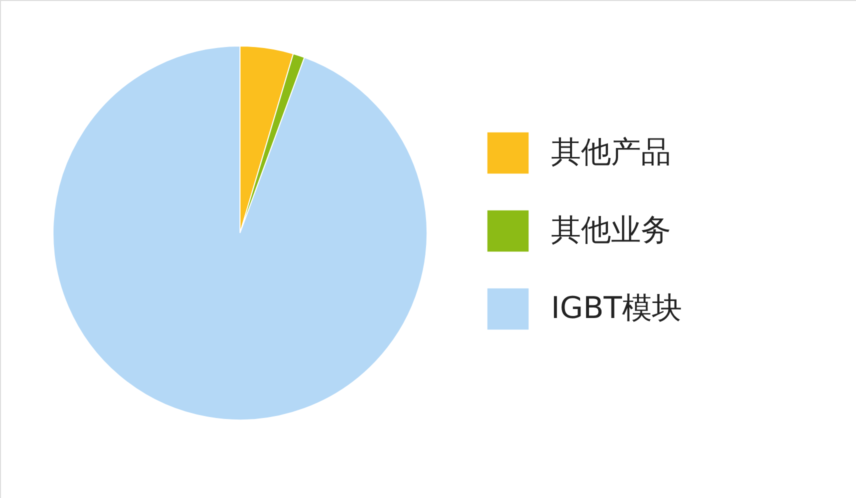  Describe the element at coordinates (611, 152) in the screenshot. I see `legend-label: 其他产品` at that location.